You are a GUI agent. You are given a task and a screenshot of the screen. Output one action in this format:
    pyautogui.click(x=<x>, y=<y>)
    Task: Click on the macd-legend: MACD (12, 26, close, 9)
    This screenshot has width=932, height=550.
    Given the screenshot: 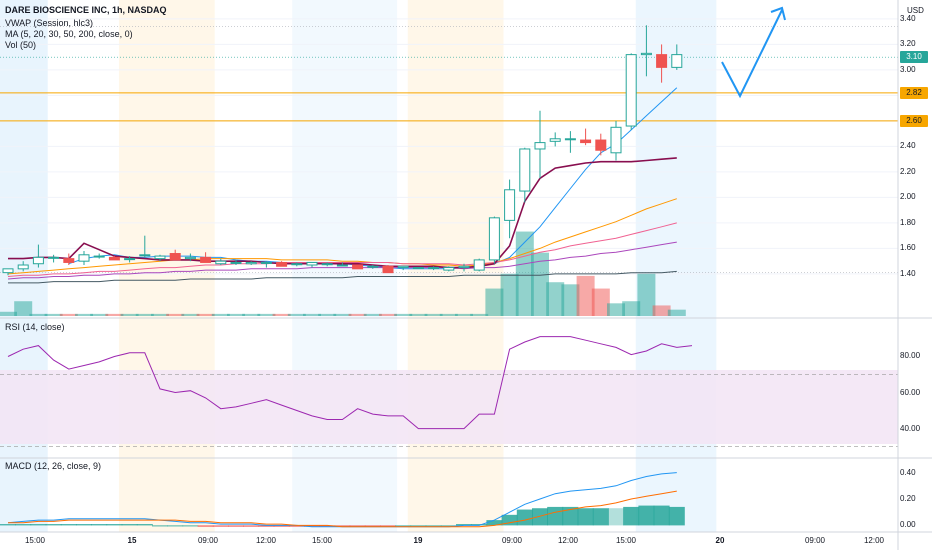 What is the action you would take?
    pyautogui.click(x=53, y=466)
    